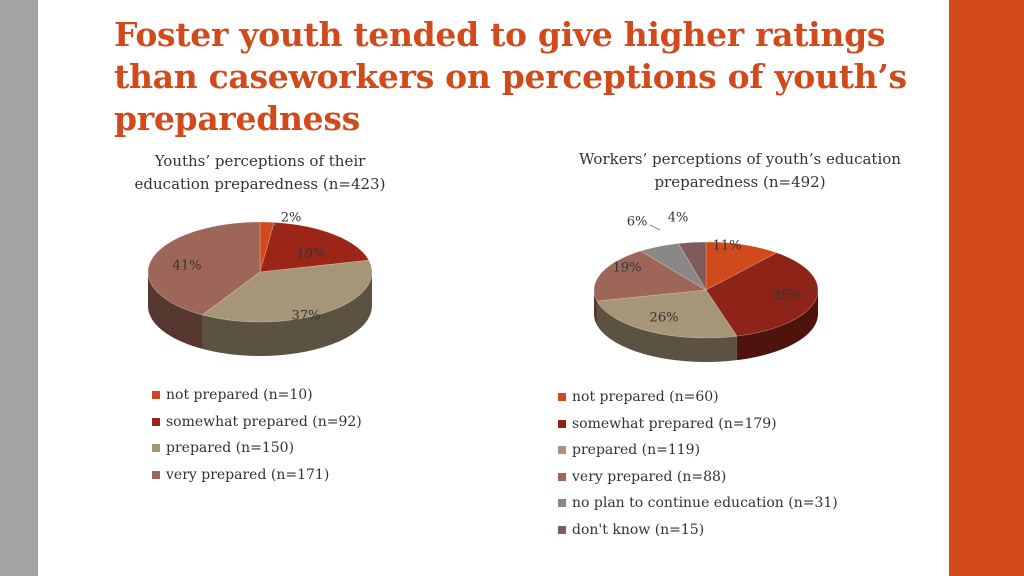  I want to click on legend-label: somewhat prepared (n=179), so click(674, 423).